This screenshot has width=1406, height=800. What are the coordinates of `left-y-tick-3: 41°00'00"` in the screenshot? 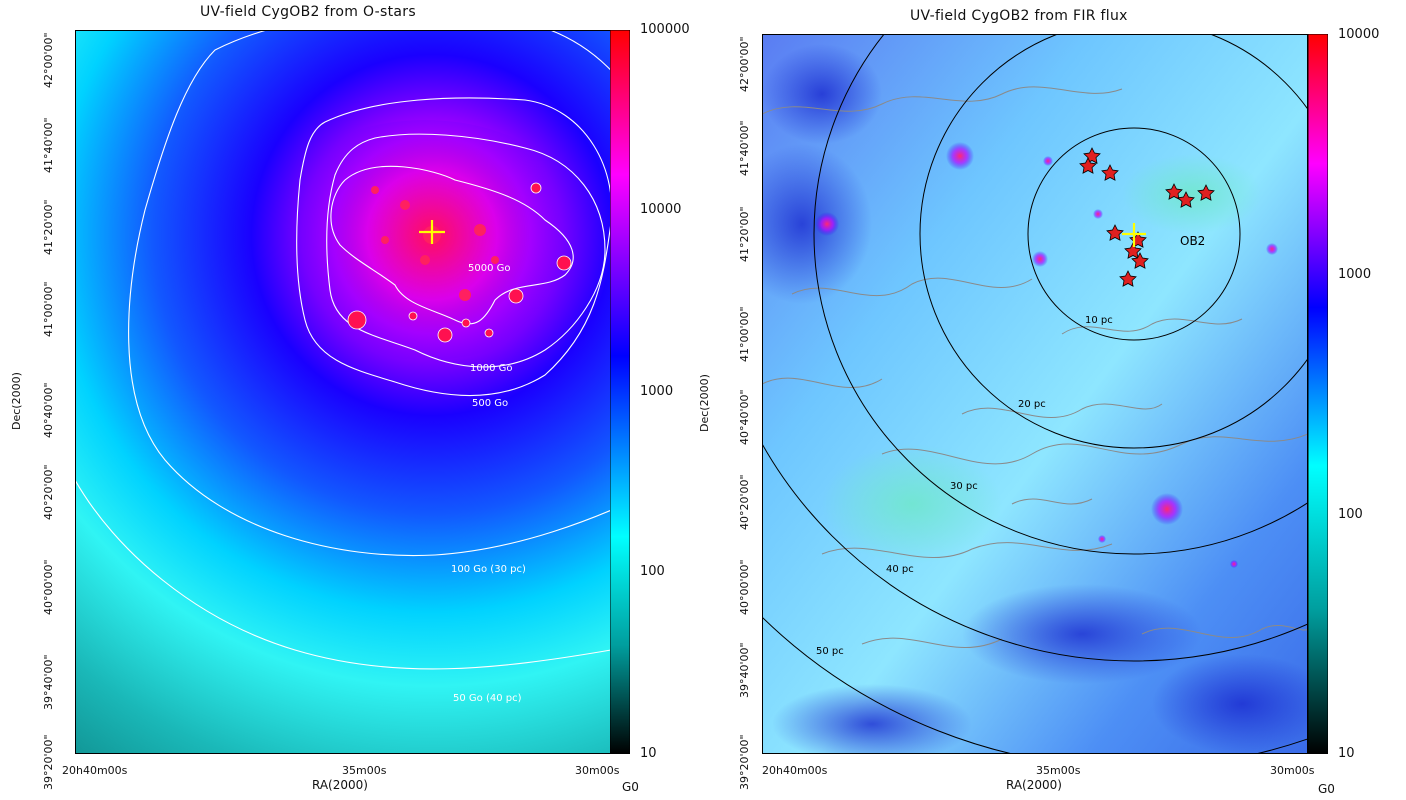 It's located at (48, 309).